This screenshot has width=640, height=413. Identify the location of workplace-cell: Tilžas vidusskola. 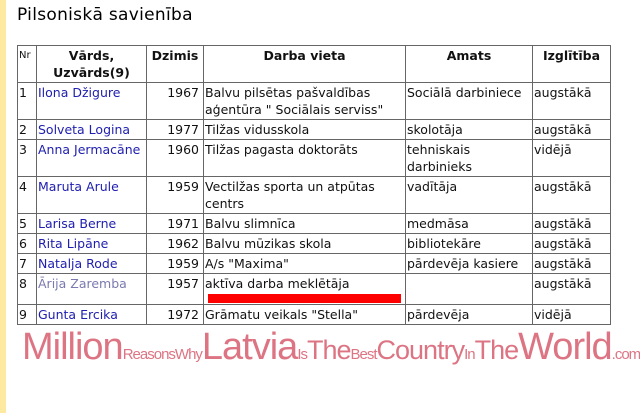
(304, 129).